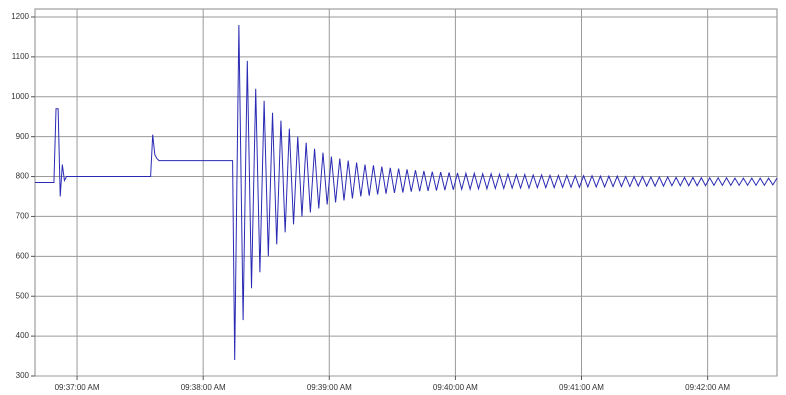 Image resolution: width=786 pixels, height=395 pixels. Describe the element at coordinates (455, 387) in the screenshot. I see `x-tick-label: 09:40:00 AM` at that location.